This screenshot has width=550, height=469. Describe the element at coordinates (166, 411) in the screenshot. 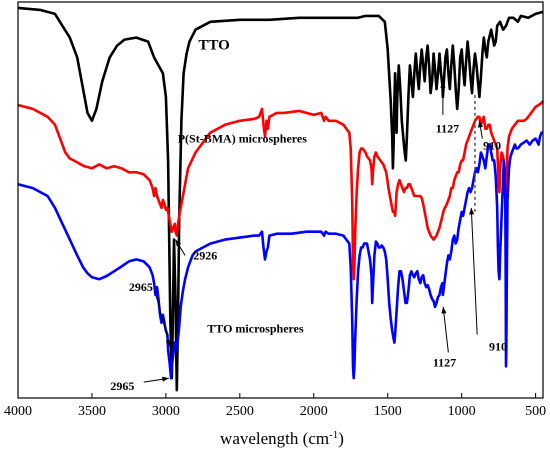

I see `x-tick-label-3000: 3000` at that location.